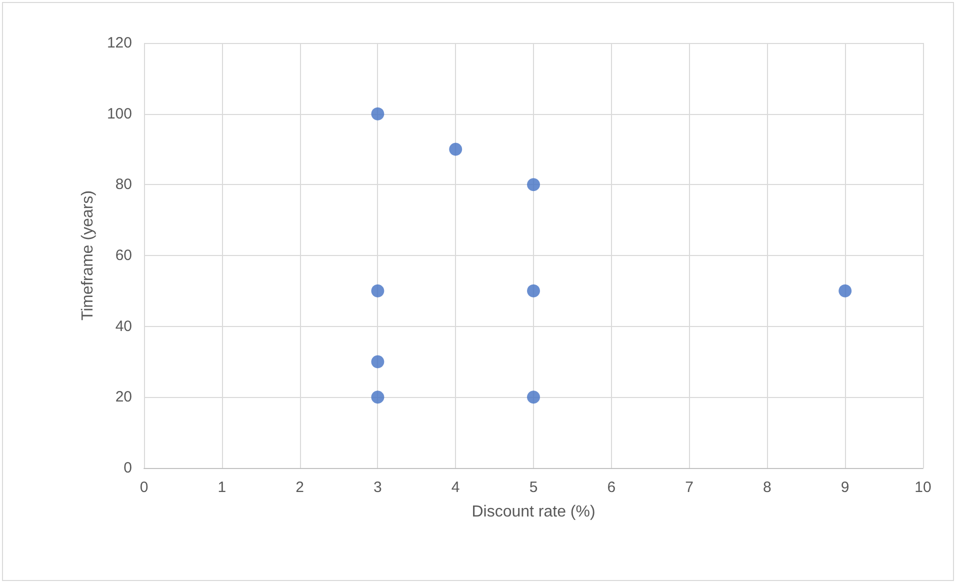 The image size is (958, 585). Describe the element at coordinates (455, 487) in the screenshot. I see `x-tick-label: 4` at that location.